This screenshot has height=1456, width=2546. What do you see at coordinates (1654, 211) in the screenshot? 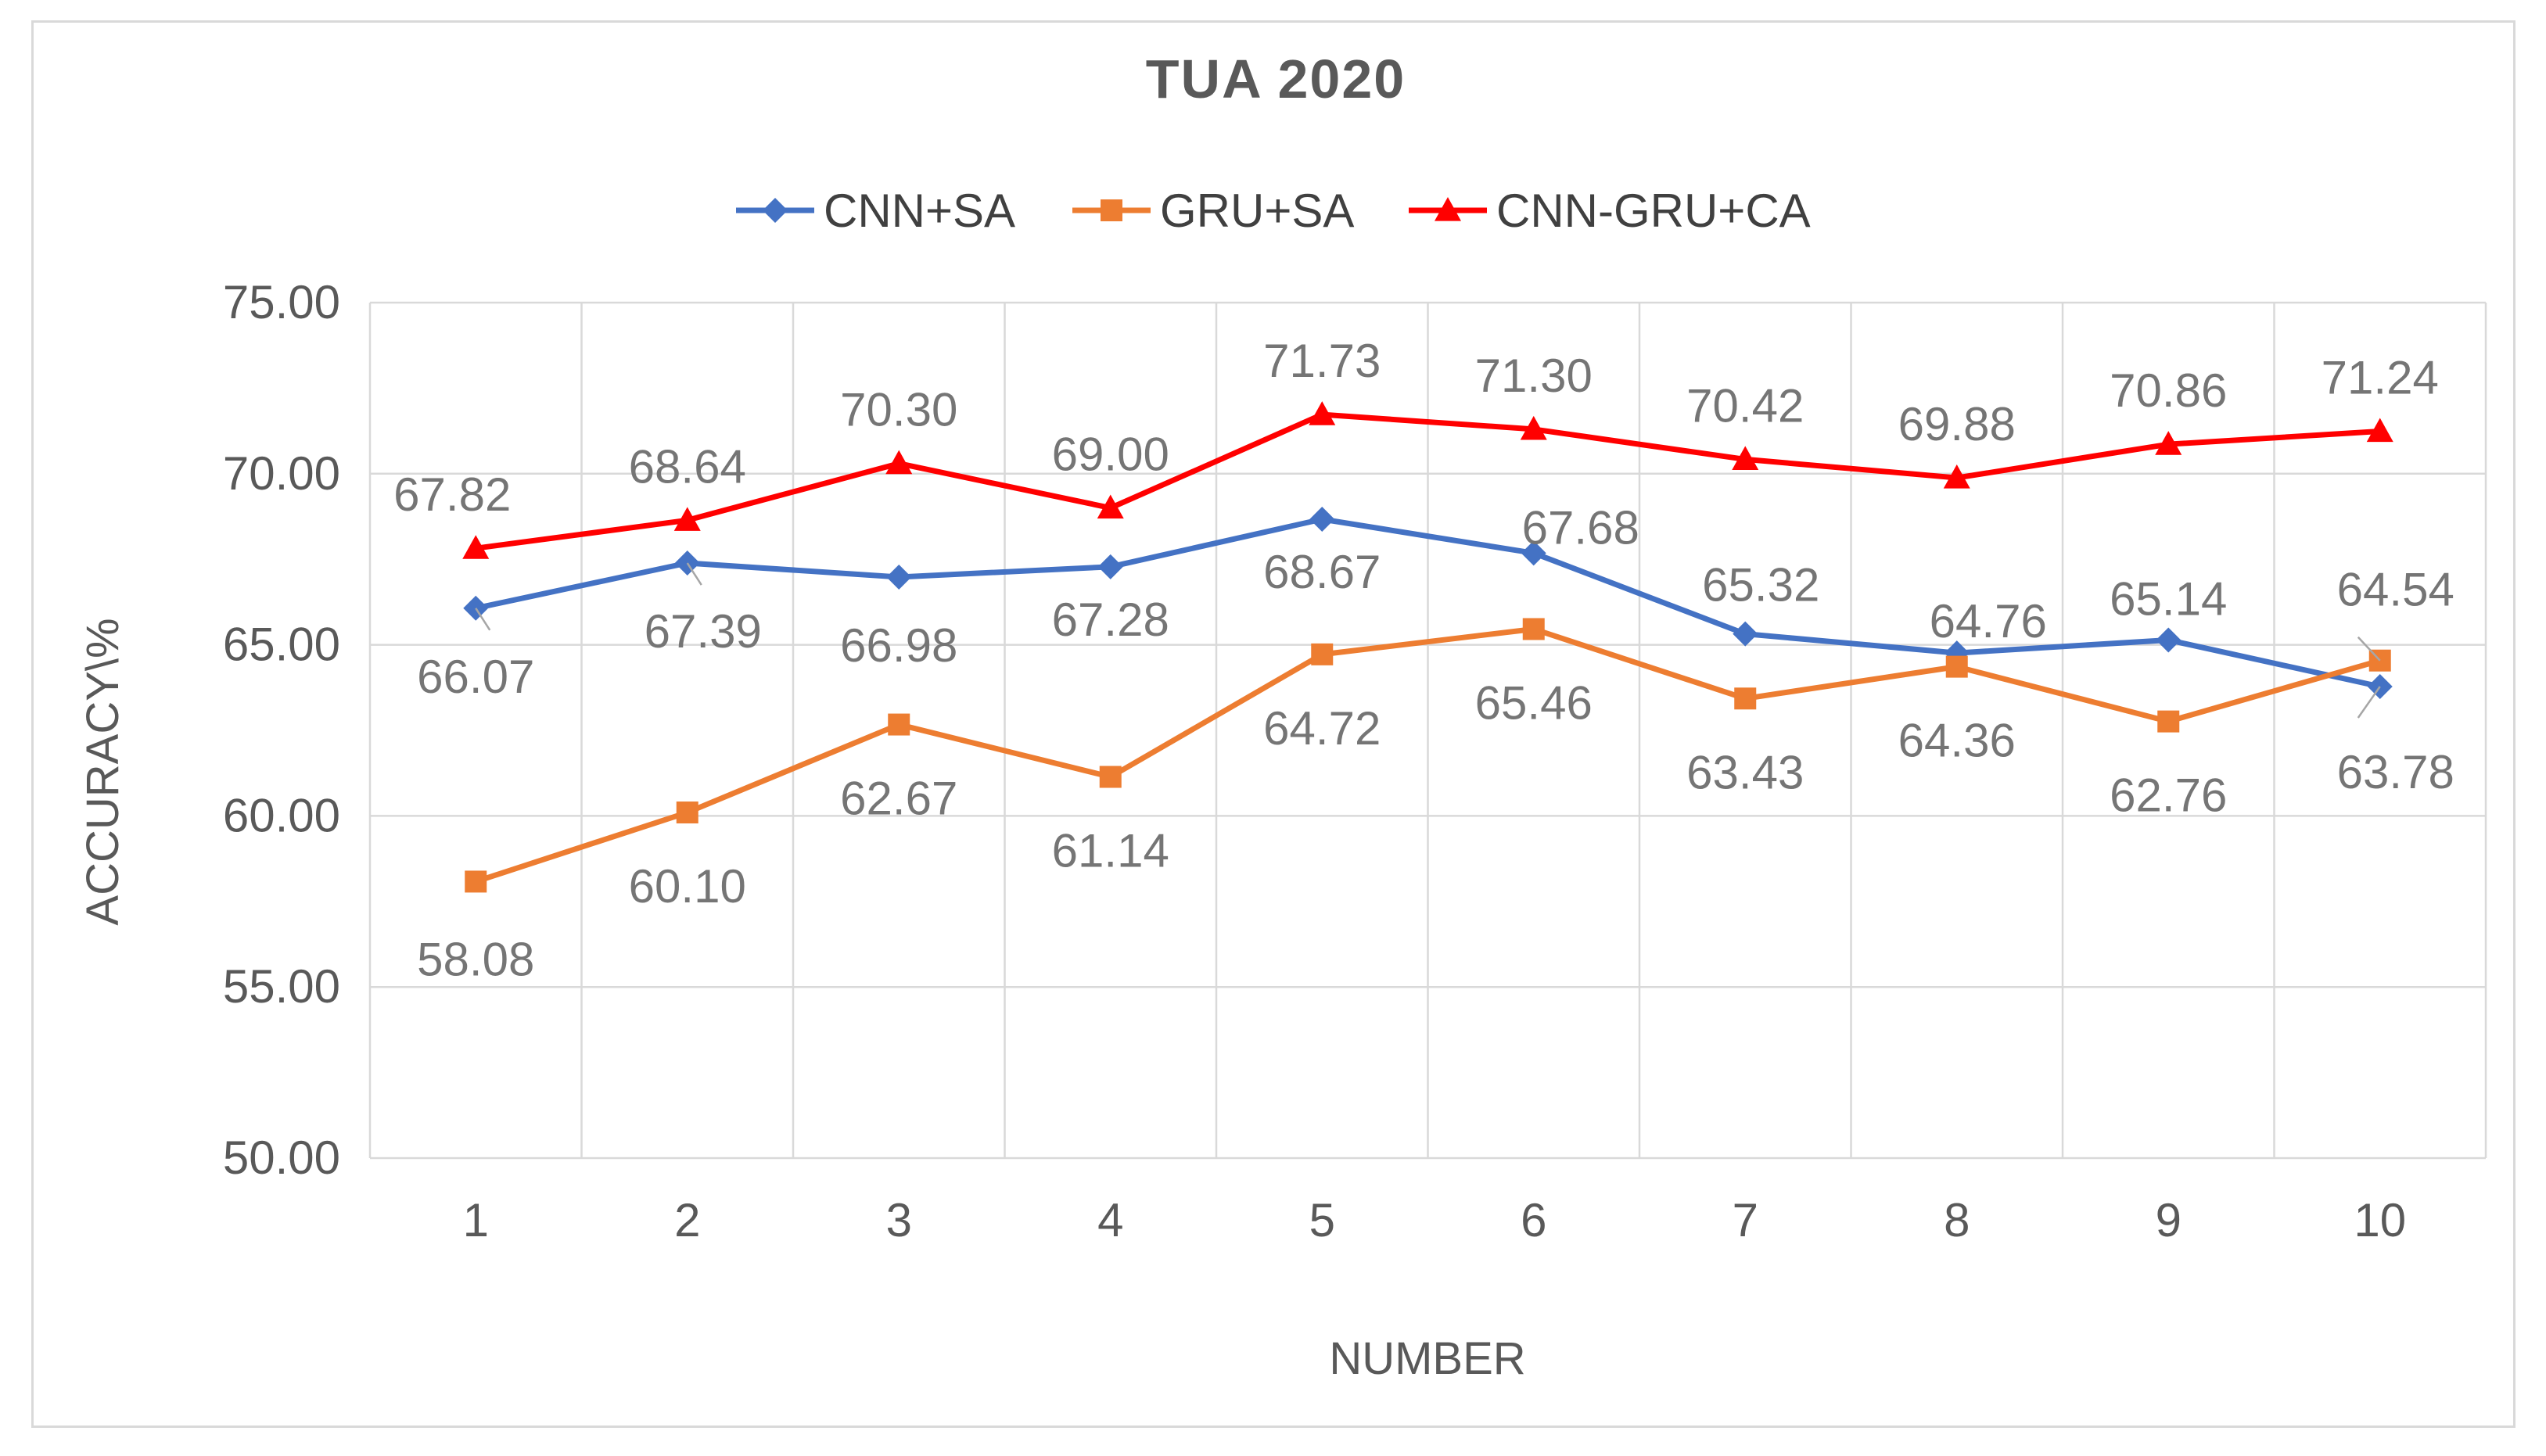
I see `legend-label: CNN-GRU+CA` at bounding box center [1654, 211].